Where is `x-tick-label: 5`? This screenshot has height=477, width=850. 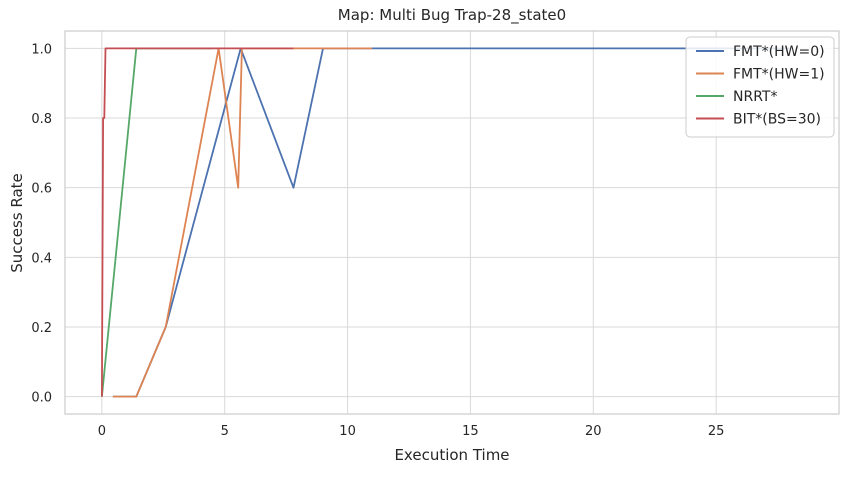 x-tick-label: 5 is located at coordinates (225, 431).